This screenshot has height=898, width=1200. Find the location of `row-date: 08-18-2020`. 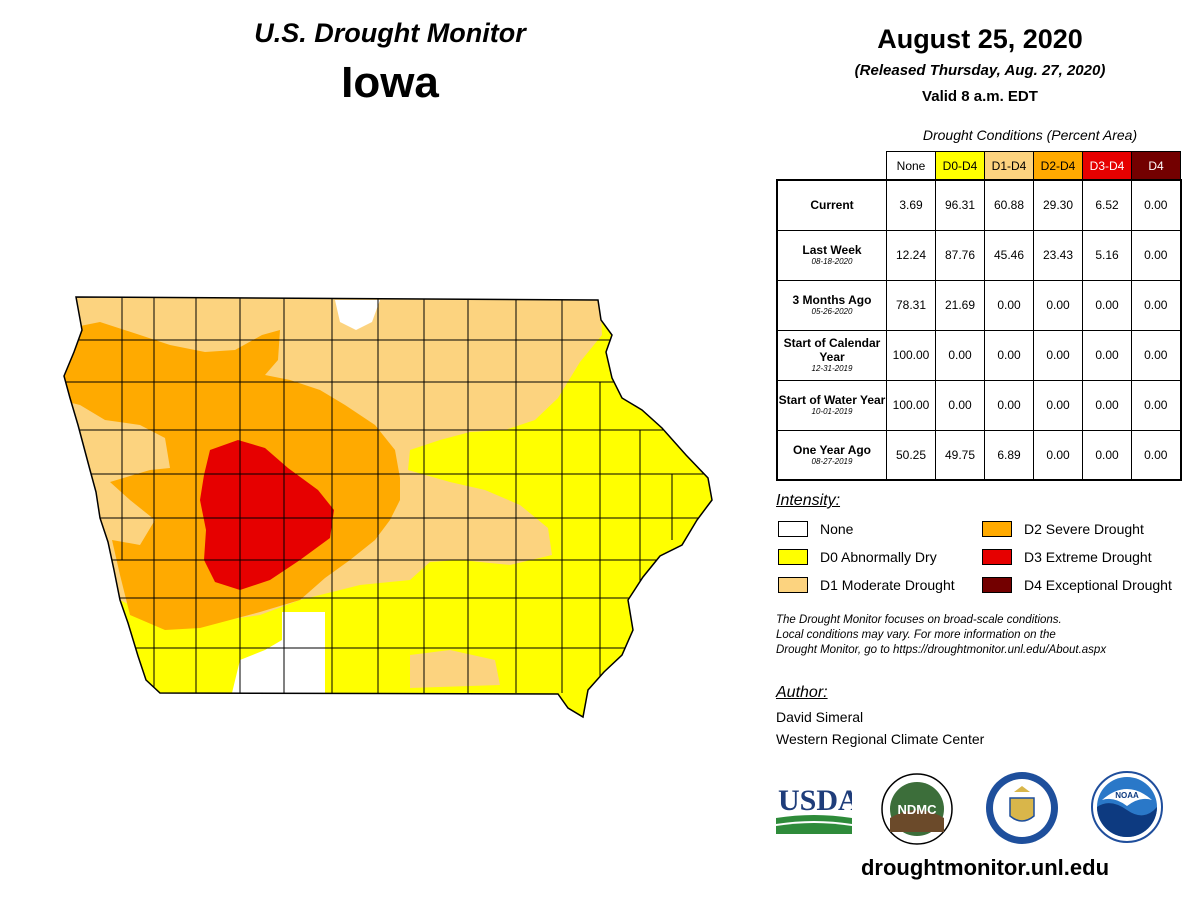

row-date: 08-18-2020 is located at coordinates (832, 261).